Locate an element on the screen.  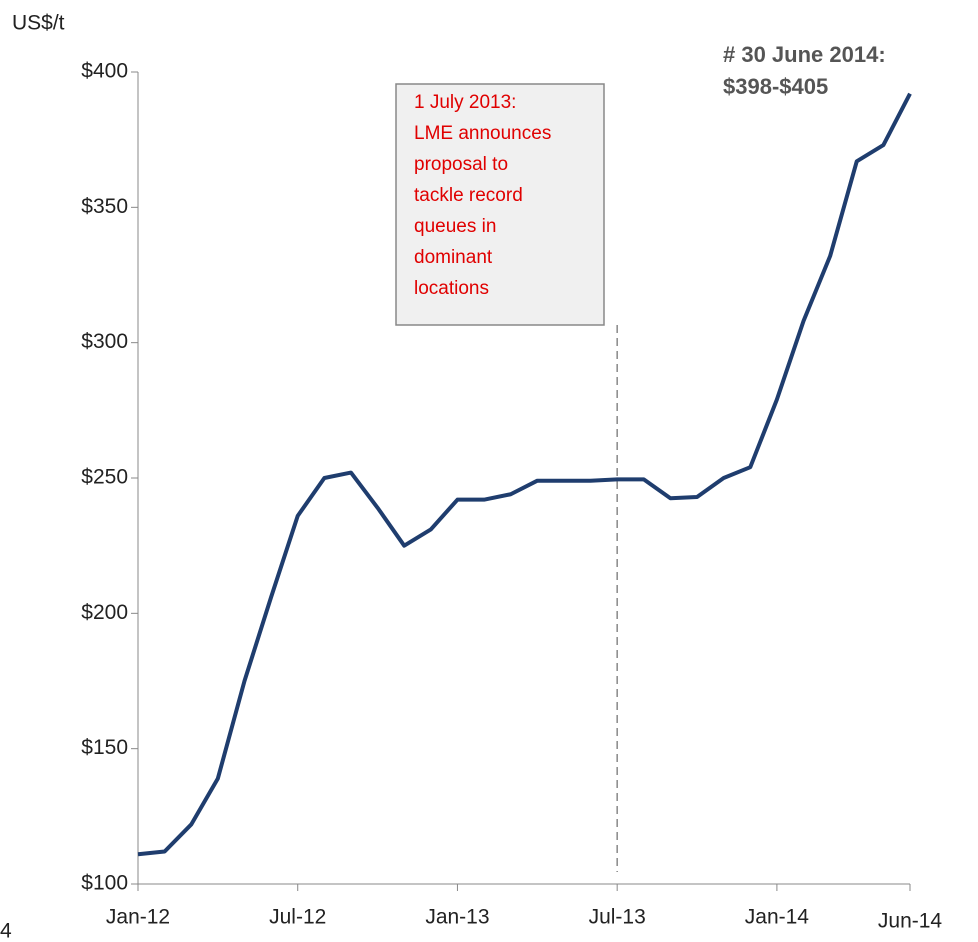
annotation-text: $398-$405 is located at coordinates (775, 86).